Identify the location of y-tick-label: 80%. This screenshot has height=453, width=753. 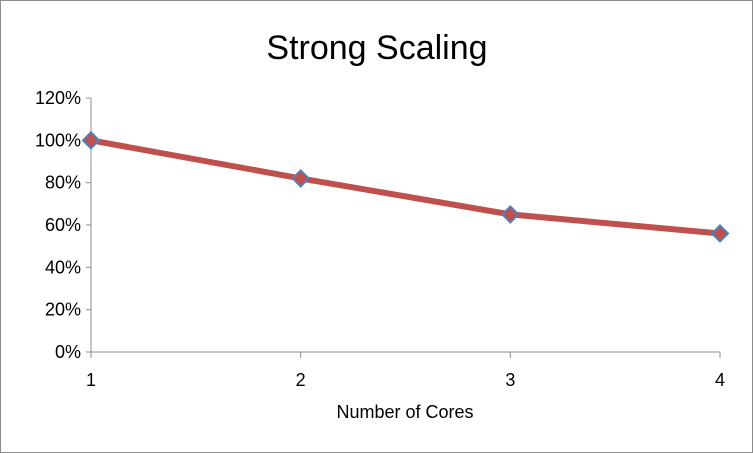
(63, 183).